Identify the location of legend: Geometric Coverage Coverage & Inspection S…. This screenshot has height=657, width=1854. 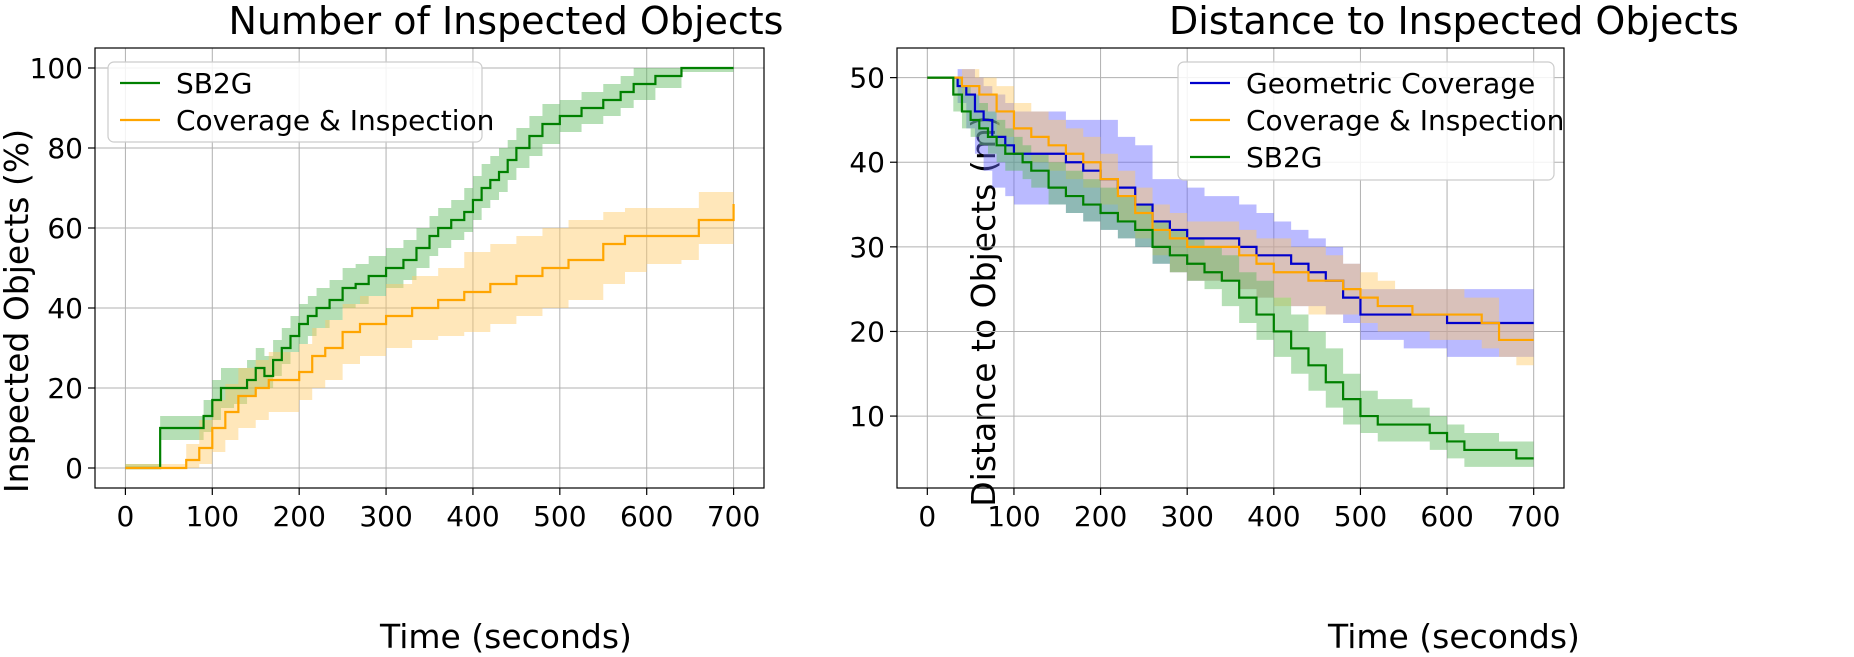
(1370, 121).